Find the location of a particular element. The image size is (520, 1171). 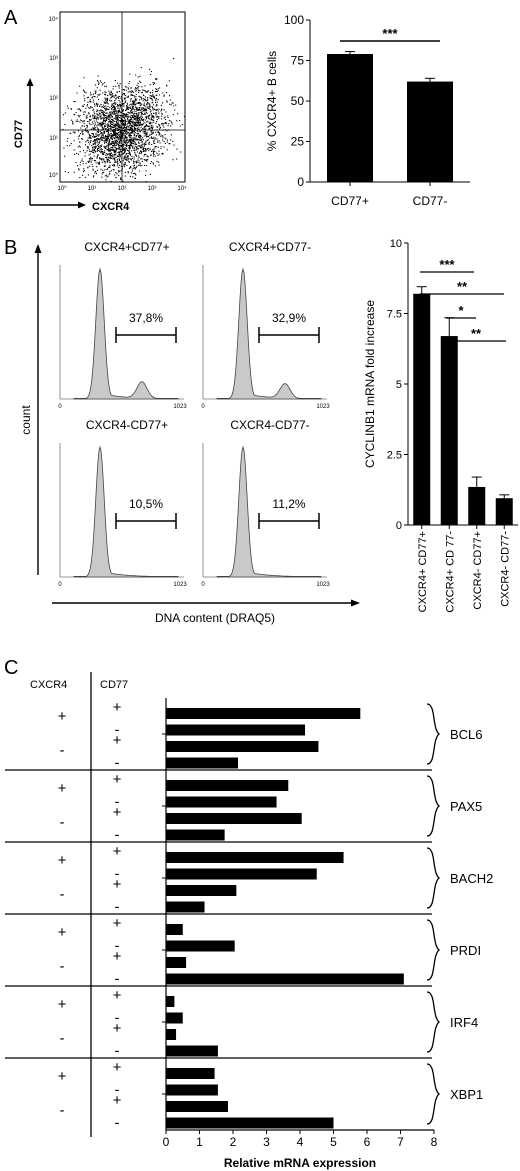

histogram-min-label: 0 is located at coordinates (203, 407).